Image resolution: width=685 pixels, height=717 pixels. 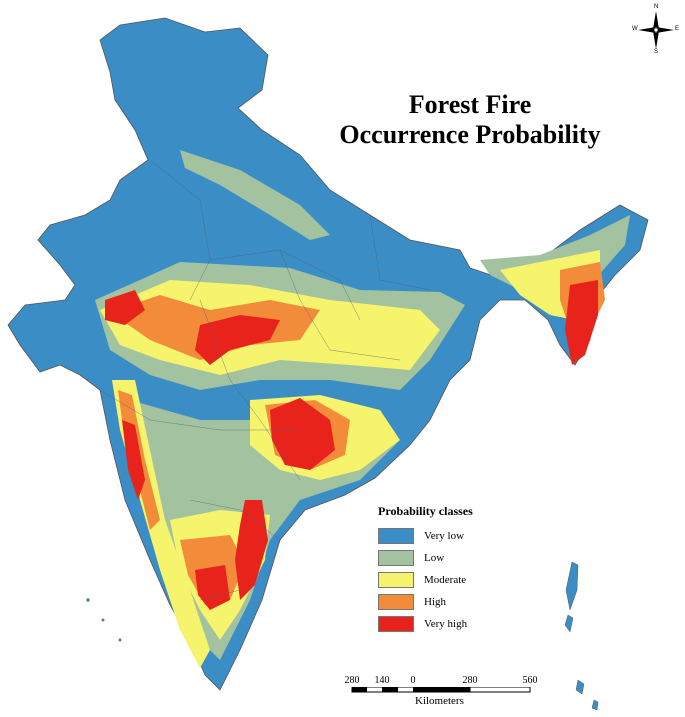 What do you see at coordinates (413, 680) in the screenshot?
I see `scale-tick: 0` at bounding box center [413, 680].